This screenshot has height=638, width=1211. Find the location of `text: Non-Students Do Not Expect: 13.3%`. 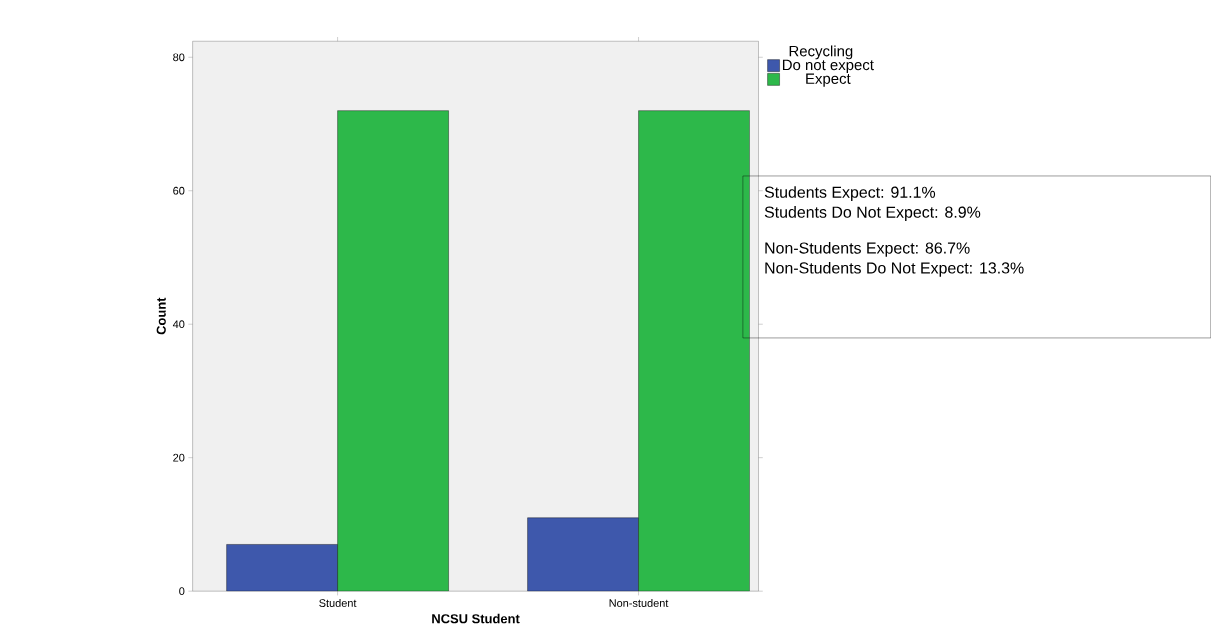

text: Non-Students Do Not Expect: 13.3% is located at coordinates (894, 269).